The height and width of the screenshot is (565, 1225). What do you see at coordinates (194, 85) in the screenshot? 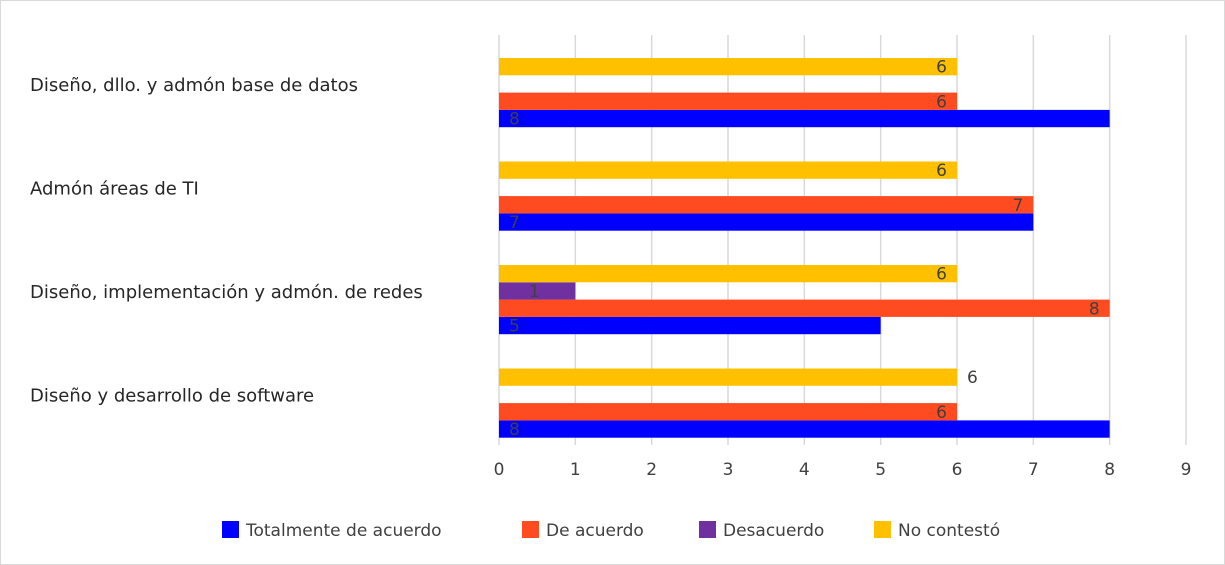
I see `category-label: Diseño, dllo. y admón base de datos` at bounding box center [194, 85].